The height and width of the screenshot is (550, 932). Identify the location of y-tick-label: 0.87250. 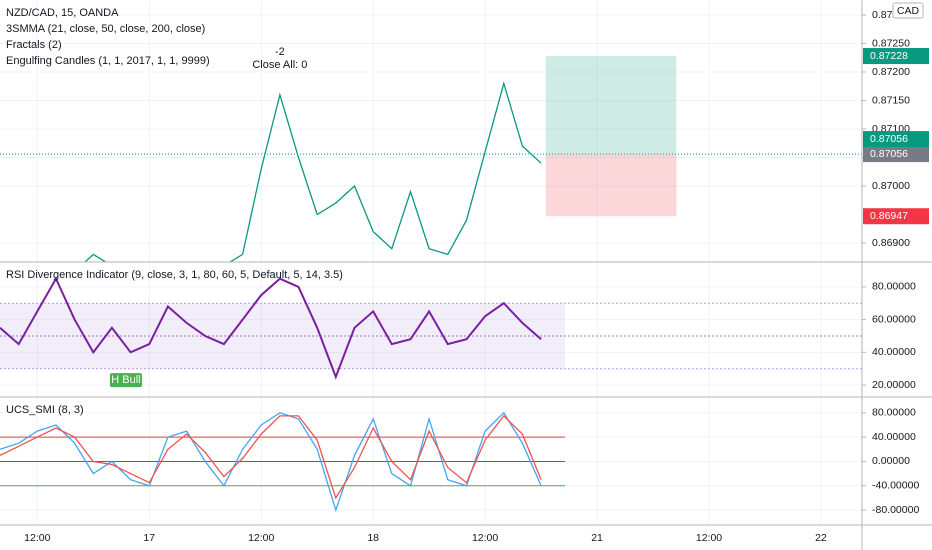
(891, 43).